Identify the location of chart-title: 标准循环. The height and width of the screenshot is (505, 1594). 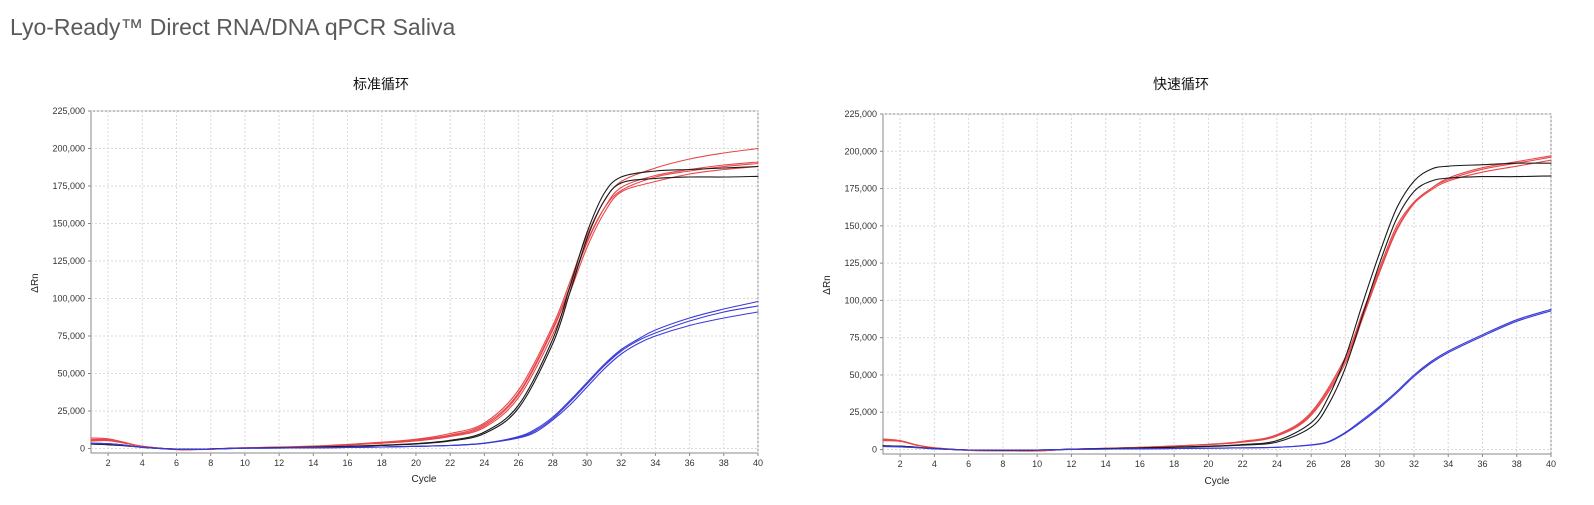
(381, 85).